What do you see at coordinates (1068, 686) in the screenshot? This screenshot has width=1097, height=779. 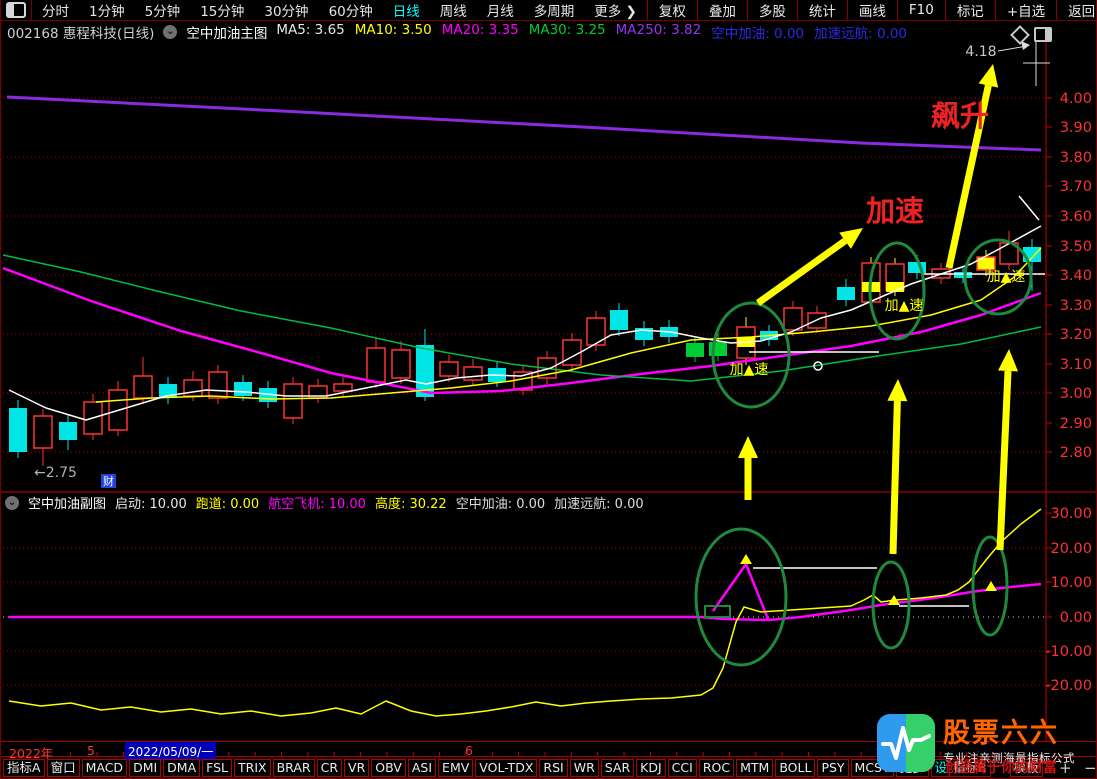 I see `axis-label: -20.00` at bounding box center [1068, 686].